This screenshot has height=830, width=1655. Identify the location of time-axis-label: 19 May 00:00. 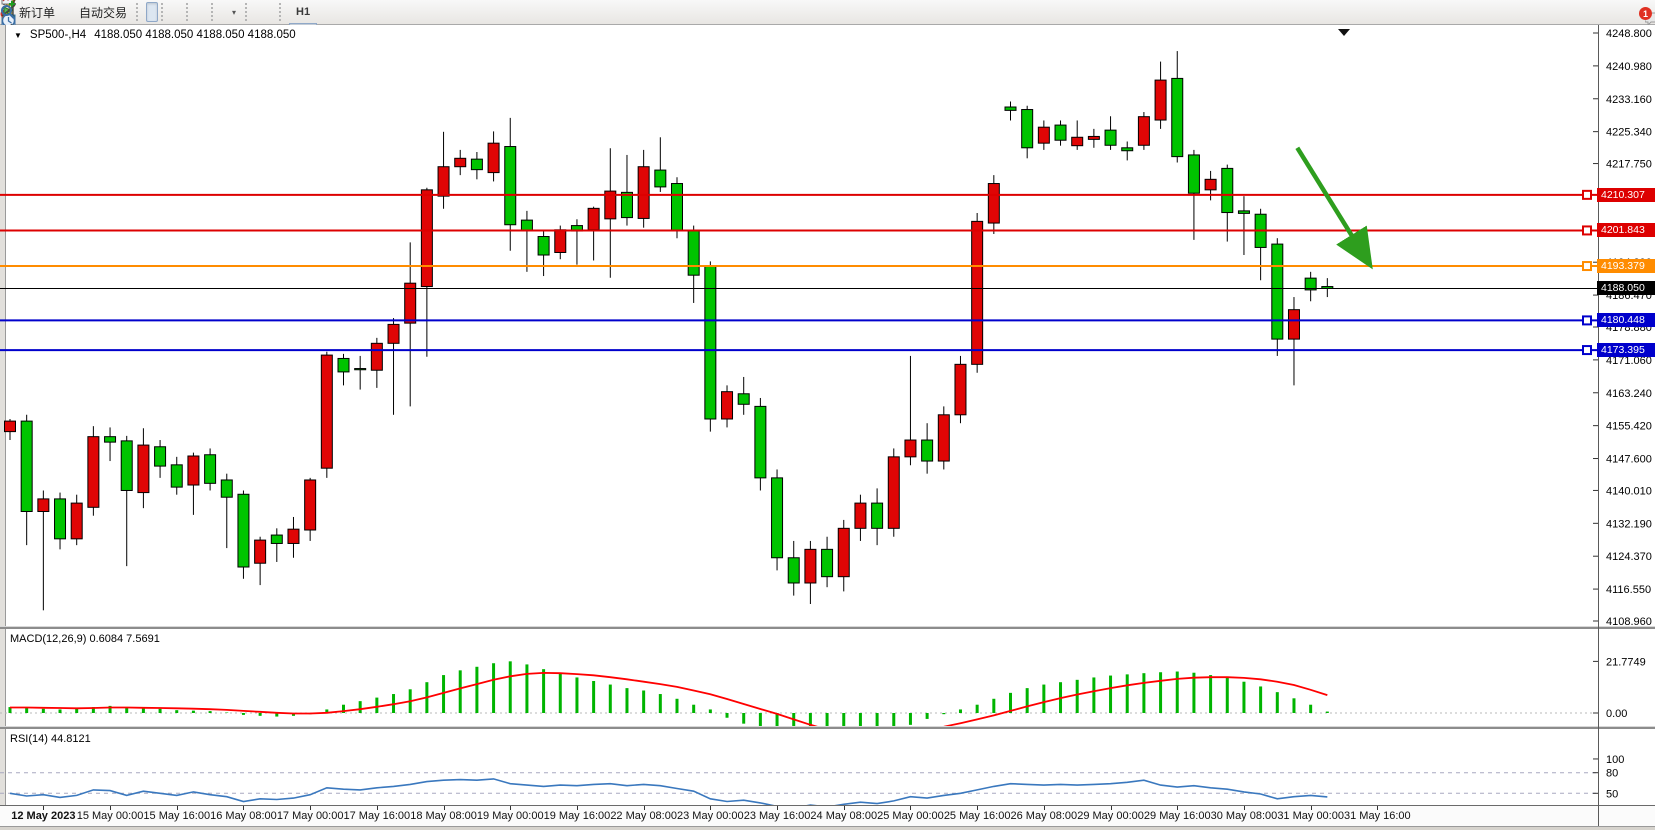
(510, 816).